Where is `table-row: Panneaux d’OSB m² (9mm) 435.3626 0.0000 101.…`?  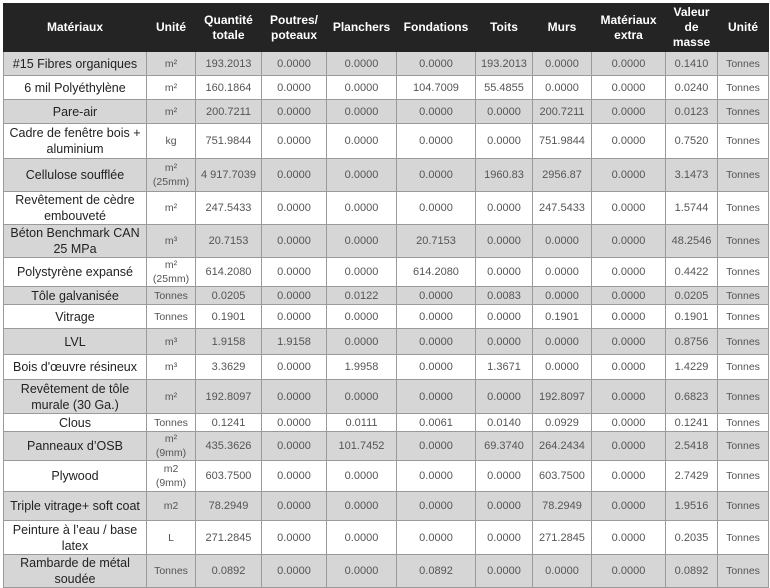 table-row: Panneaux d’OSB m² (9mm) 435.3626 0.0000 101.… is located at coordinates (386, 446).